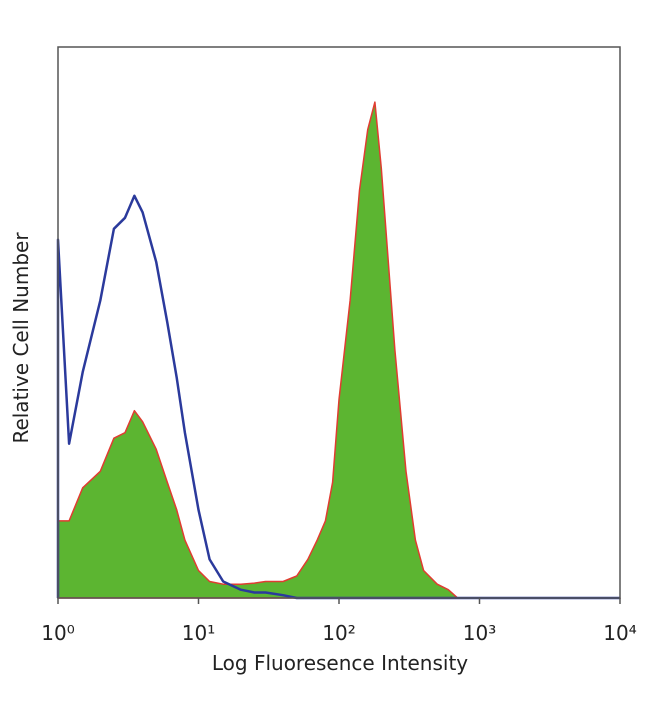 The image size is (650, 704). I want to click on x-axis-label: Log Fluoresence Intensity, so click(340, 663).